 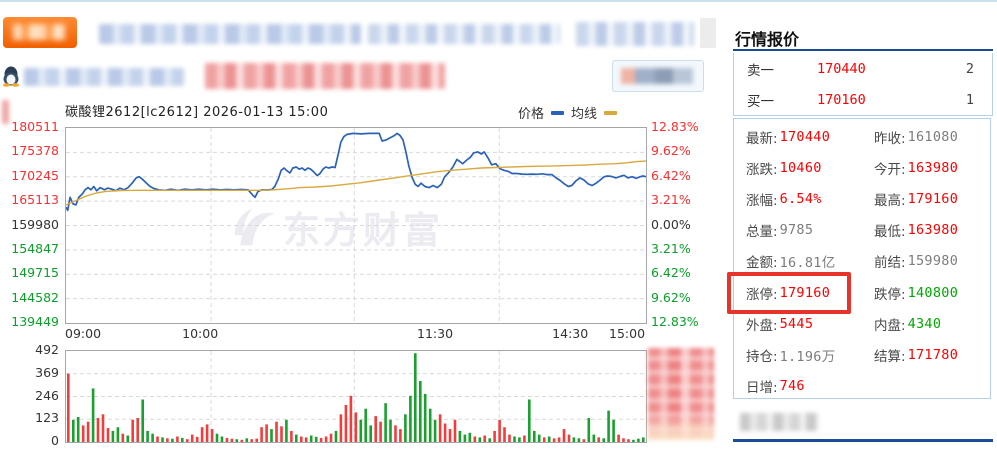 What do you see at coordinates (498, 1) in the screenshot?
I see `top-divider-line` at bounding box center [498, 1].